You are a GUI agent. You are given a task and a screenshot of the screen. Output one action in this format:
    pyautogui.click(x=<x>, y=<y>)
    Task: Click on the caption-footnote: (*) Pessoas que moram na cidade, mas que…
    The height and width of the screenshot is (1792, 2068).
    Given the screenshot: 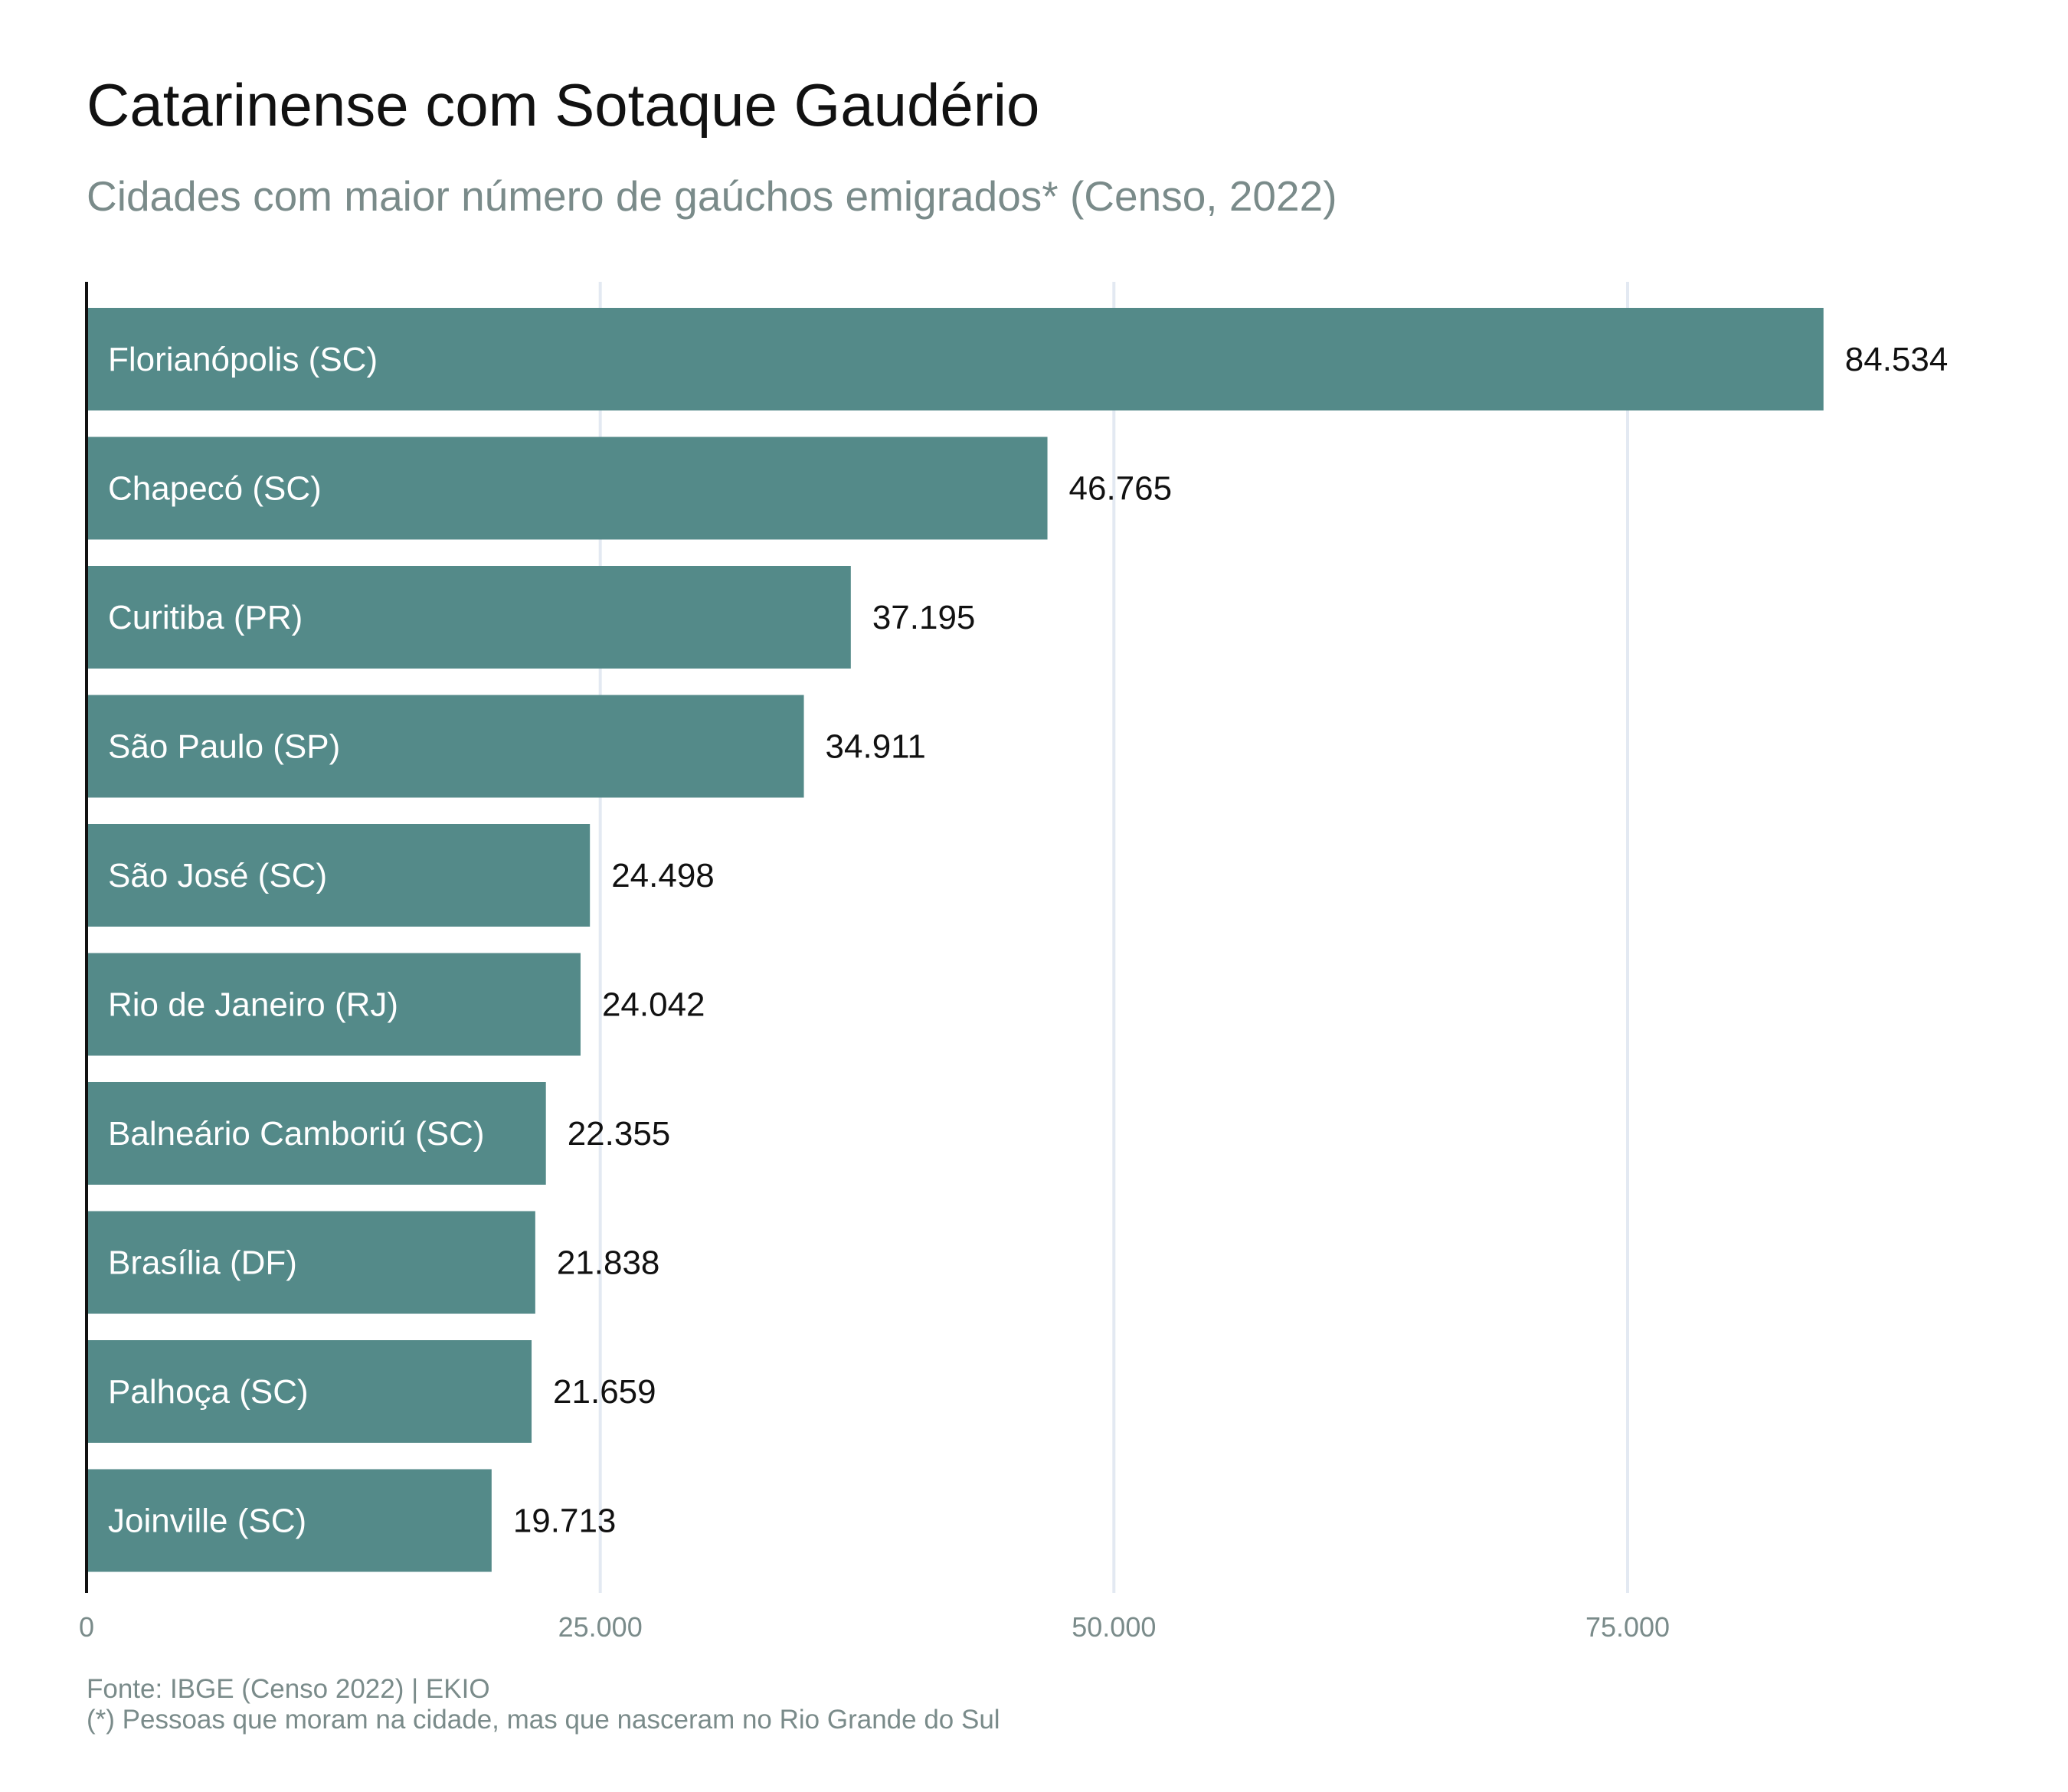 What is the action you would take?
    pyautogui.click(x=543, y=1720)
    